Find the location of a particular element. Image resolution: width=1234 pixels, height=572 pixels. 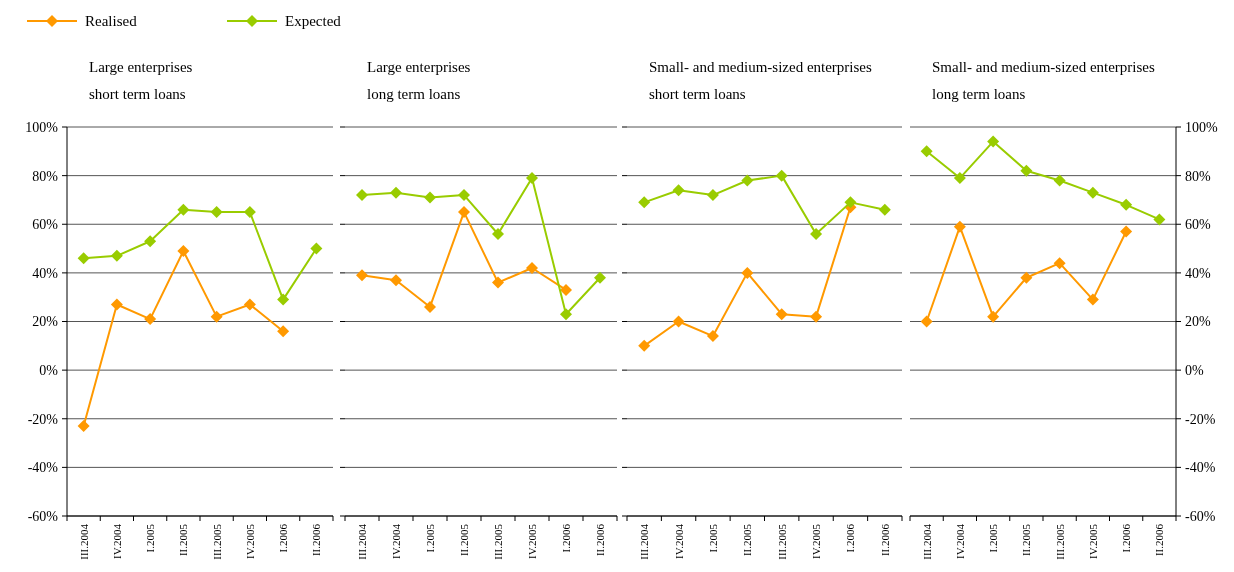

y-tick-label: 80% is located at coordinates (1198, 176).